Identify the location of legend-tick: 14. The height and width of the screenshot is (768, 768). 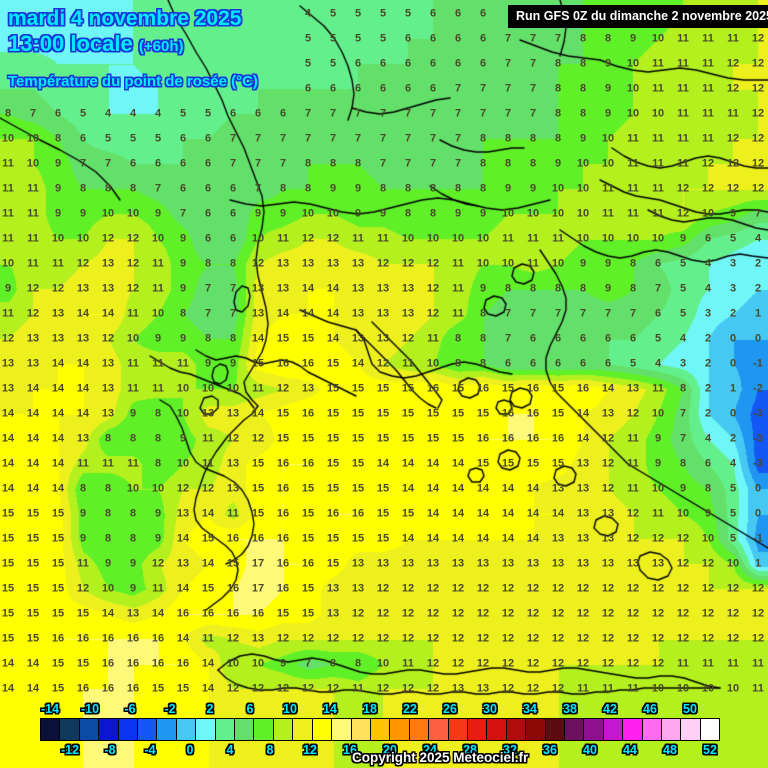
(330, 709).